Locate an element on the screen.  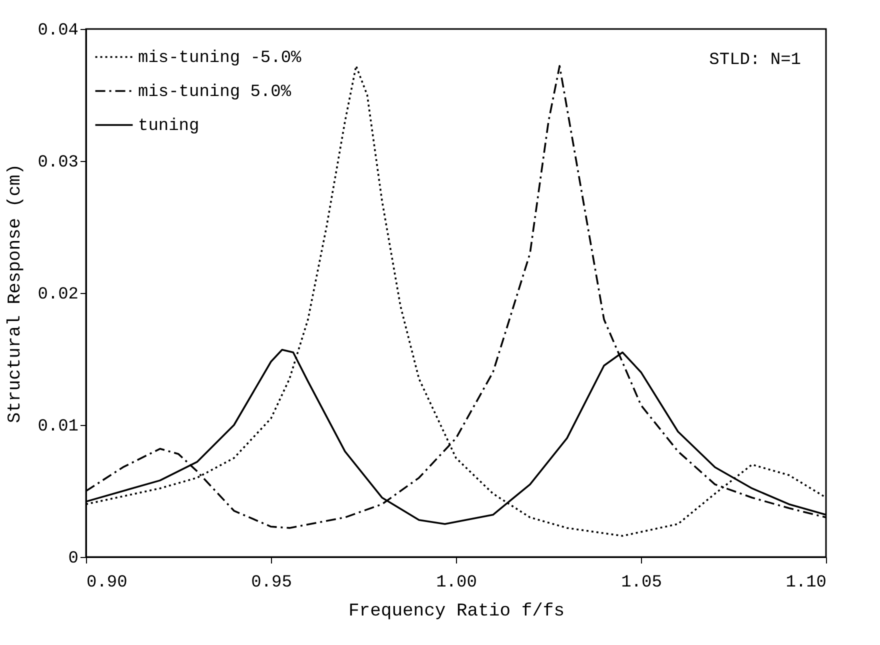
legend-label: tuning is located at coordinates (169, 126).